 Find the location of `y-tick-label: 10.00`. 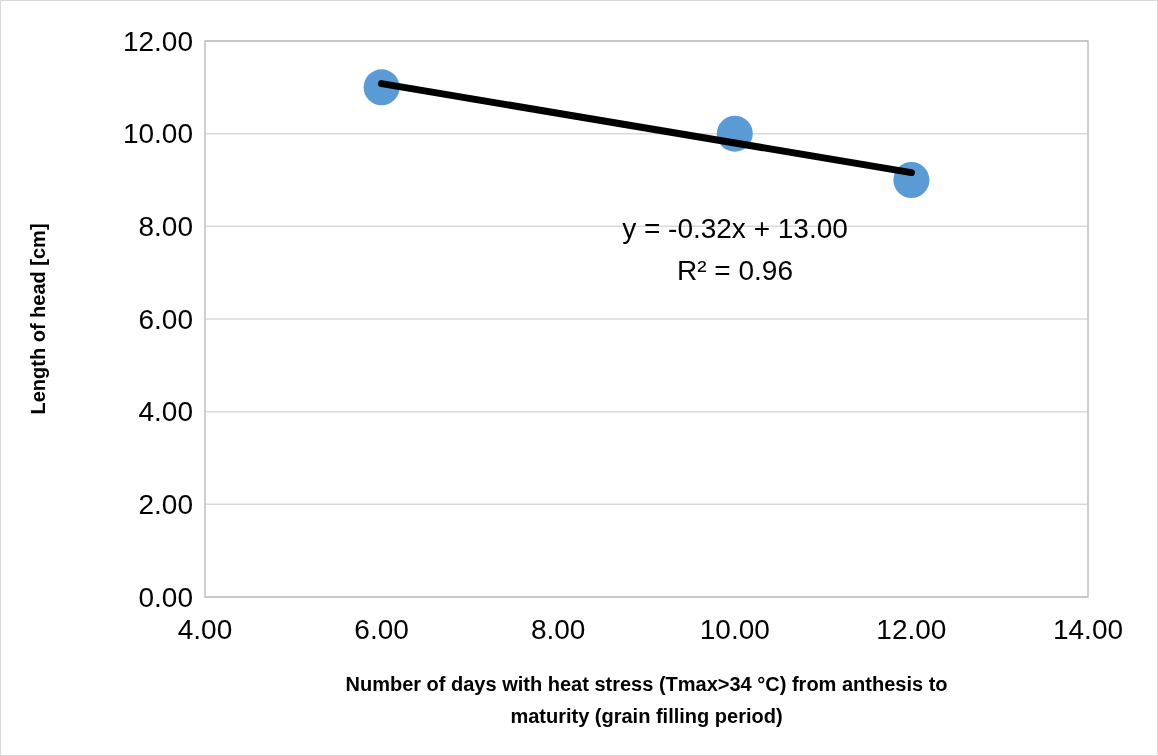

y-tick-label: 10.00 is located at coordinates (157, 134).